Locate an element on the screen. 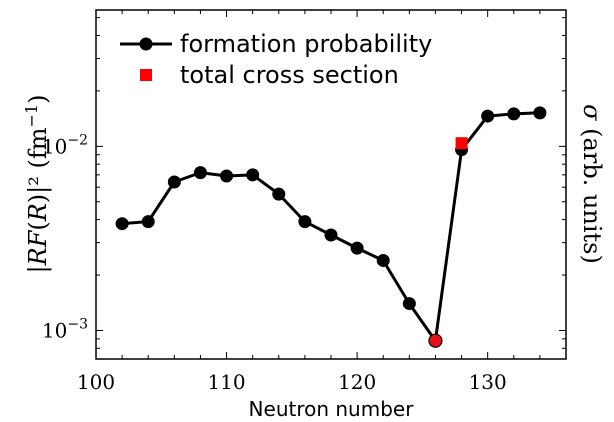 Image resolution: width=614 pixels, height=422 pixels. formation-probability-point-highlight is located at coordinates (435, 340).